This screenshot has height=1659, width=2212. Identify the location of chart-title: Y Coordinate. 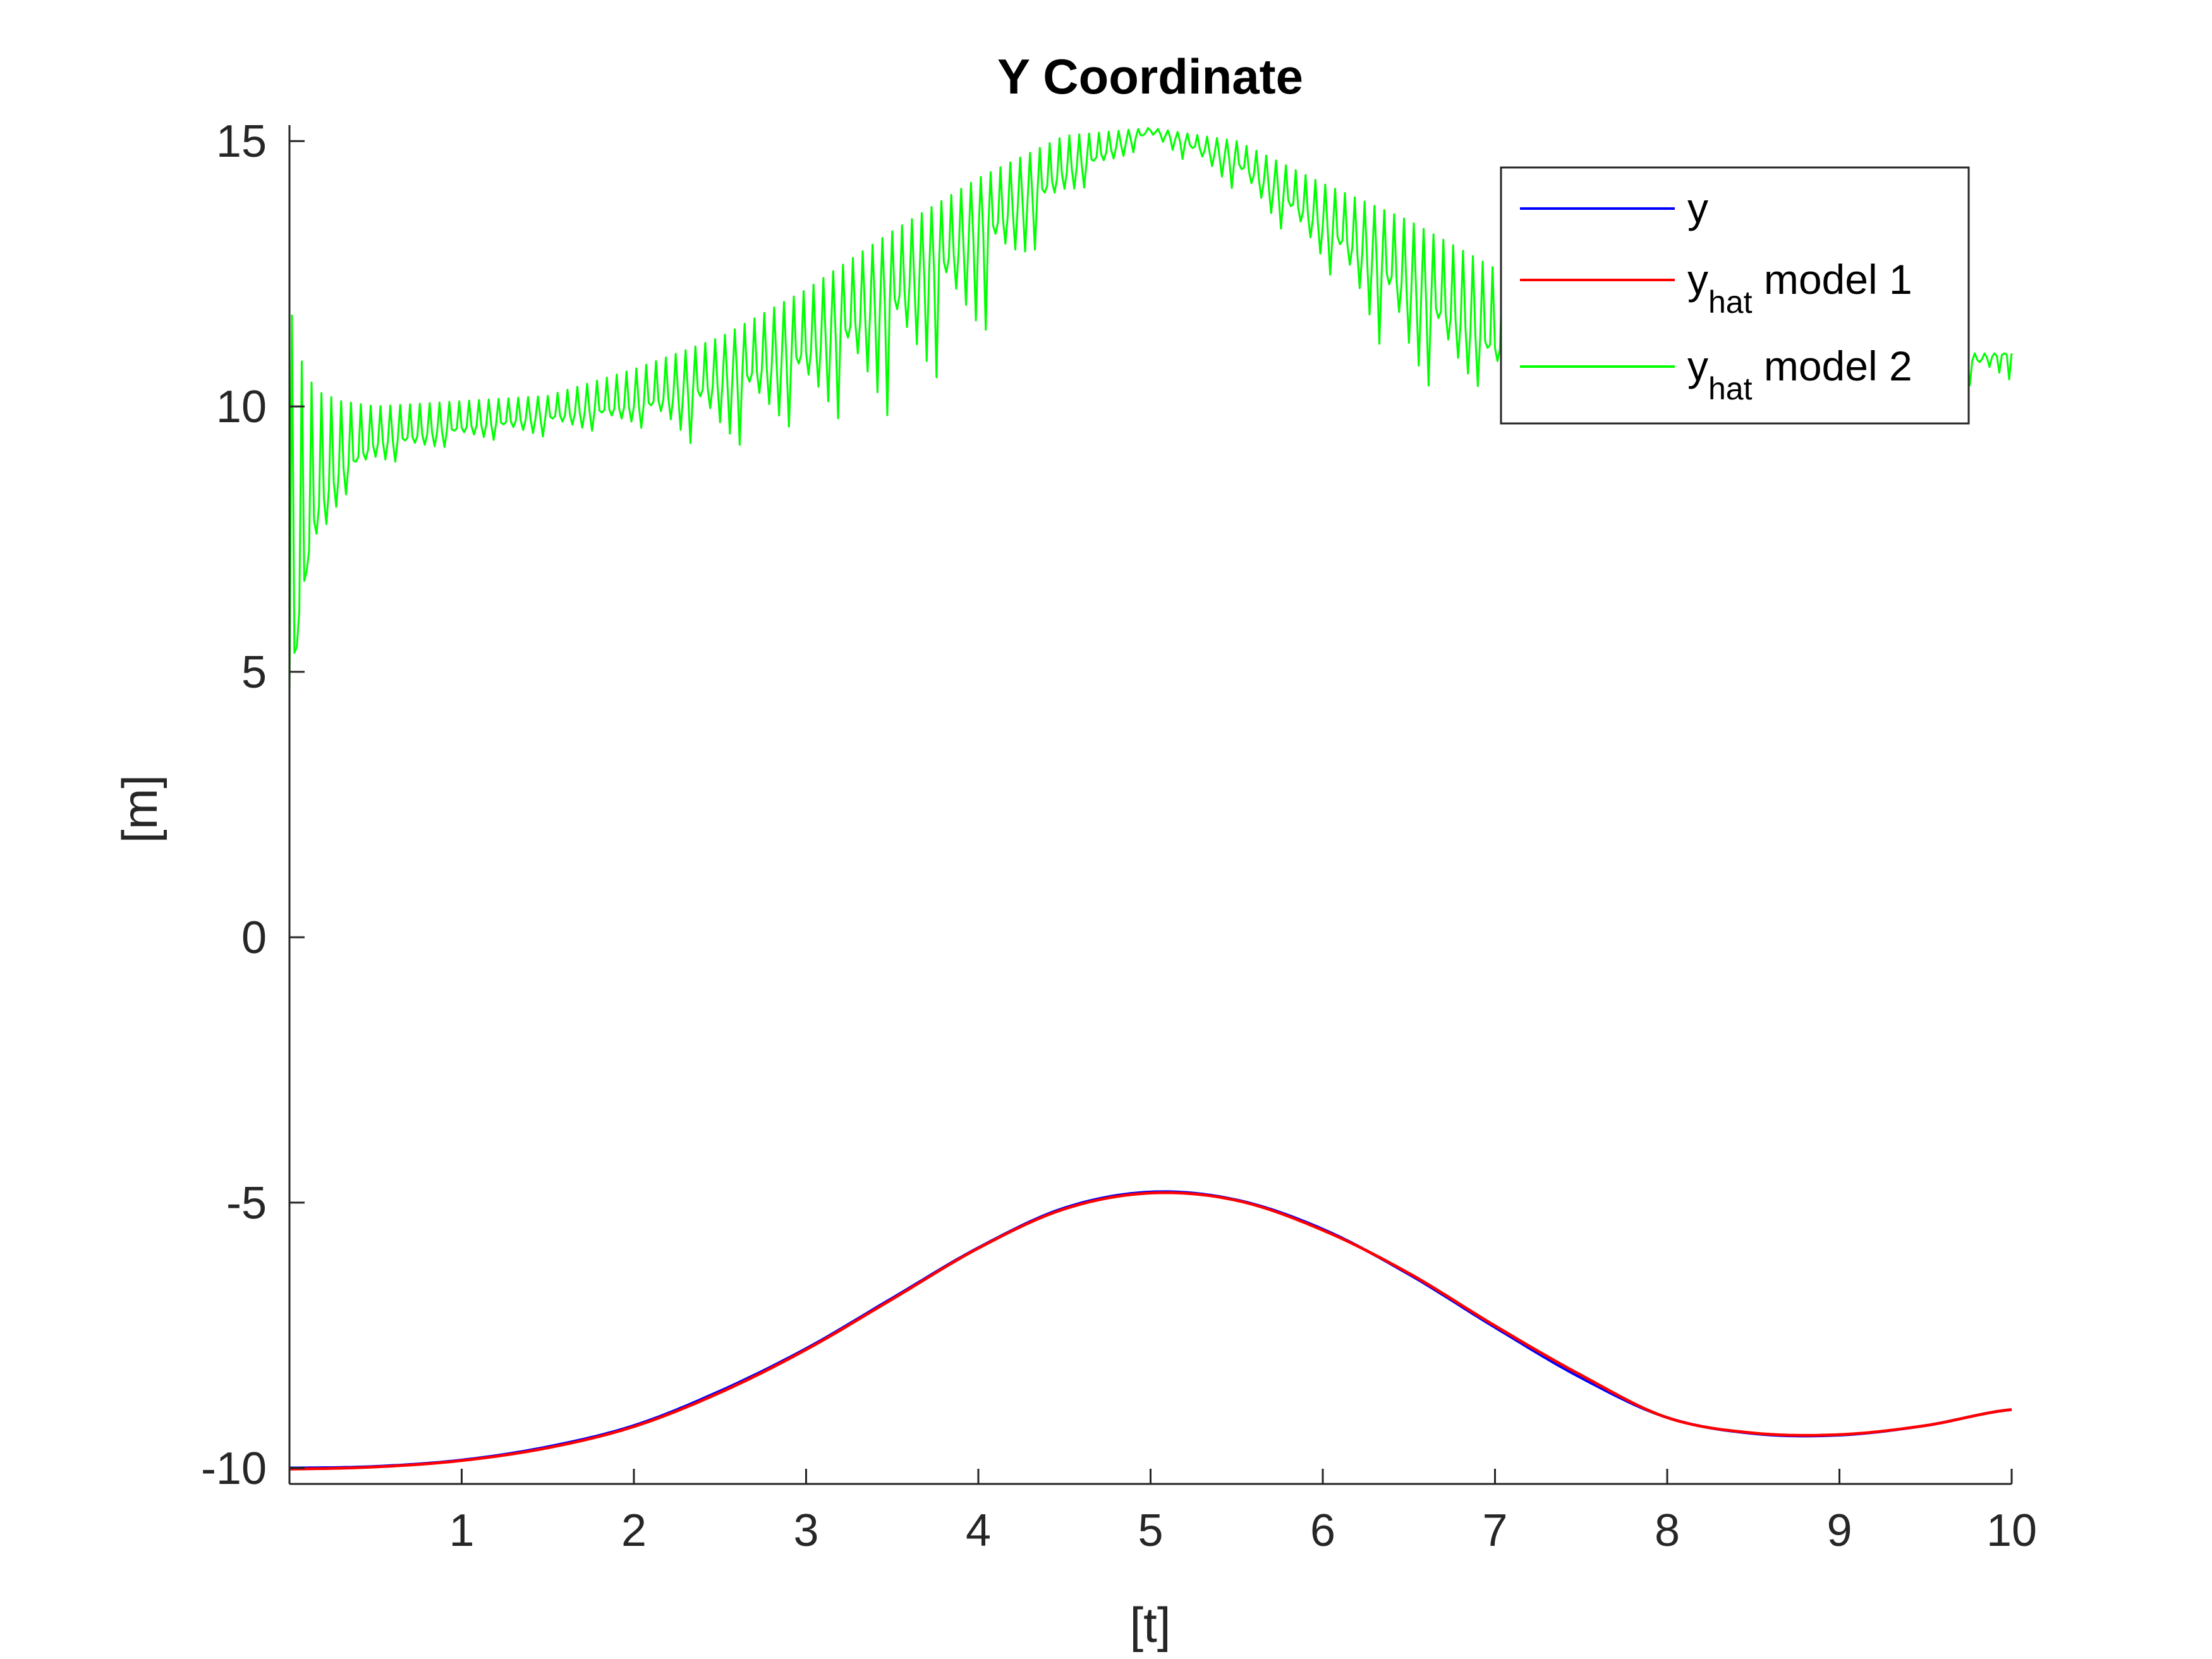
(1150, 76).